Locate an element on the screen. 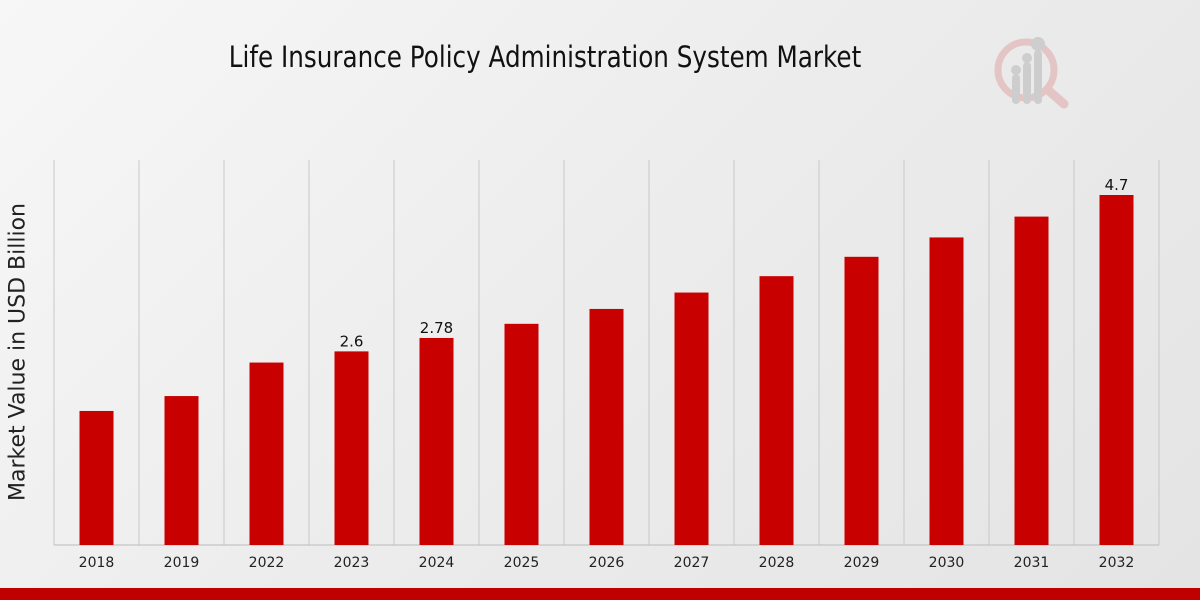 The image size is (1200, 600). x-tick-label: 2027 is located at coordinates (692, 563).